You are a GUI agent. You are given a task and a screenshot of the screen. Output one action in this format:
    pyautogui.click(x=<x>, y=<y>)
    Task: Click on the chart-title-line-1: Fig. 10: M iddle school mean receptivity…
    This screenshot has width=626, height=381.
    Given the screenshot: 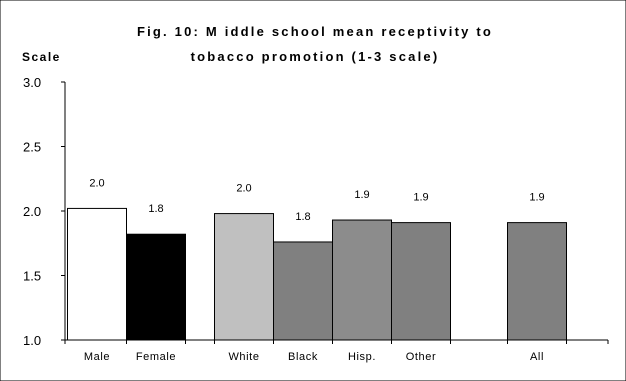 What is the action you would take?
    pyautogui.click(x=315, y=31)
    